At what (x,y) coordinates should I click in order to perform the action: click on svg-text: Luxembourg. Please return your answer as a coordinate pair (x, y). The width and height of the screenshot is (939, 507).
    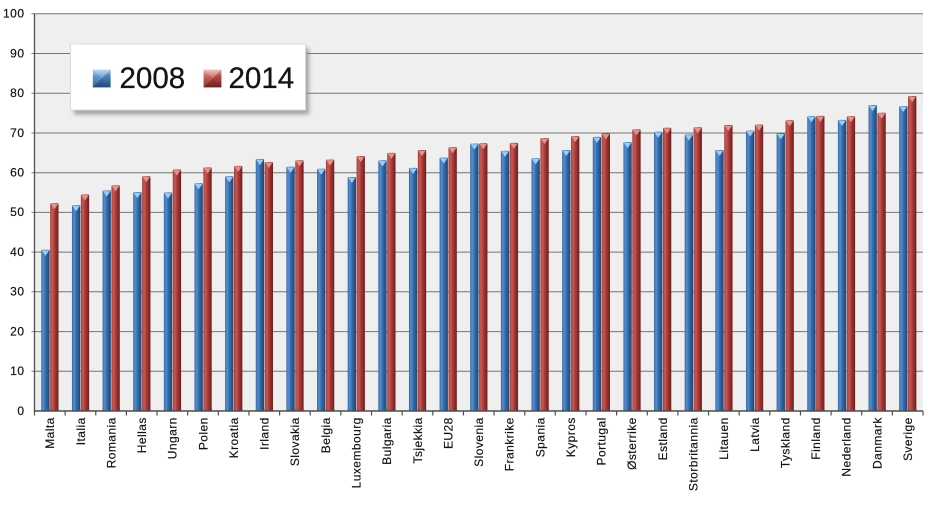
    Looking at the image, I should click on (357, 452).